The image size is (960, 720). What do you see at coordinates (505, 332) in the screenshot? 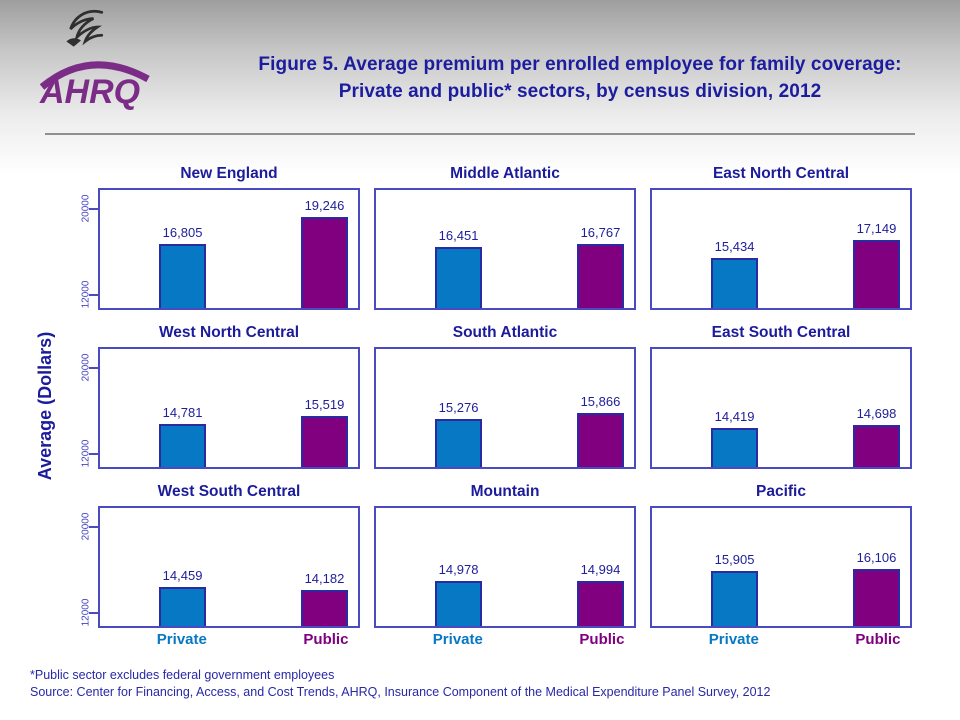
I see `panel-title: South Atlantic` at bounding box center [505, 332].